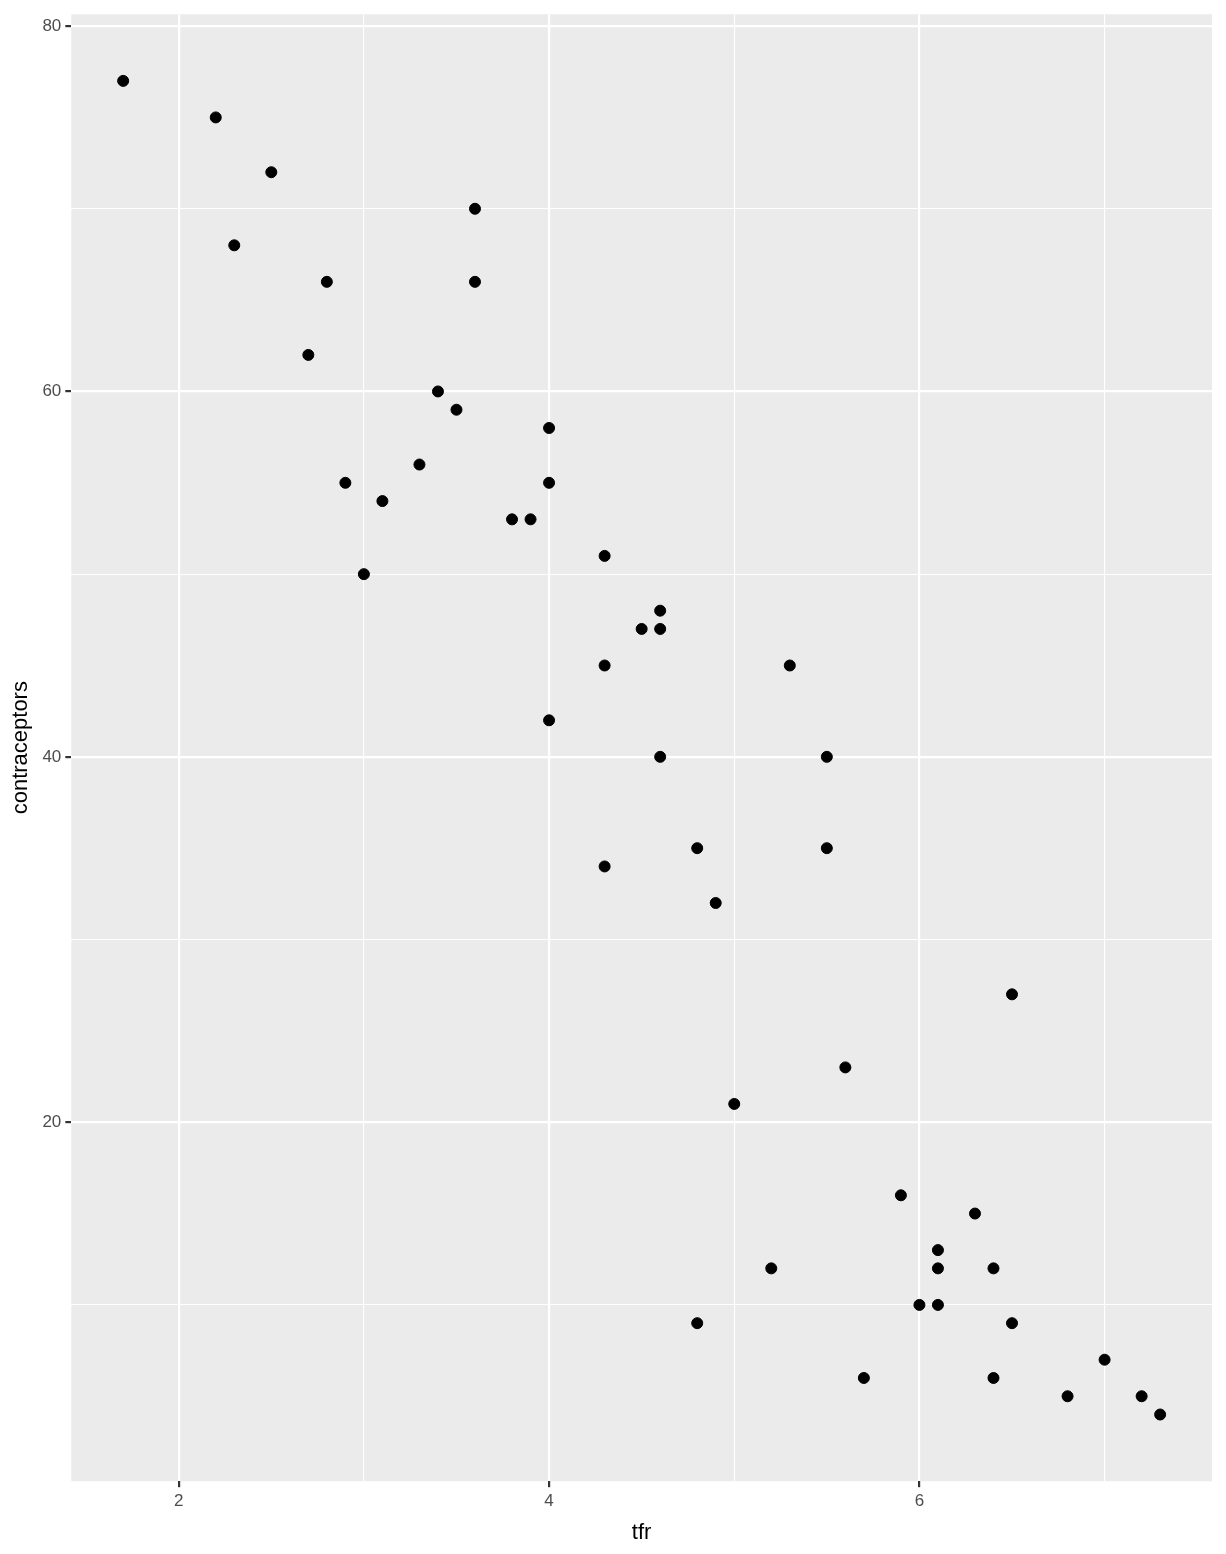 The width and height of the screenshot is (1226, 1554). What do you see at coordinates (178, 1501) in the screenshot?
I see `x-tick-label: 2` at bounding box center [178, 1501].